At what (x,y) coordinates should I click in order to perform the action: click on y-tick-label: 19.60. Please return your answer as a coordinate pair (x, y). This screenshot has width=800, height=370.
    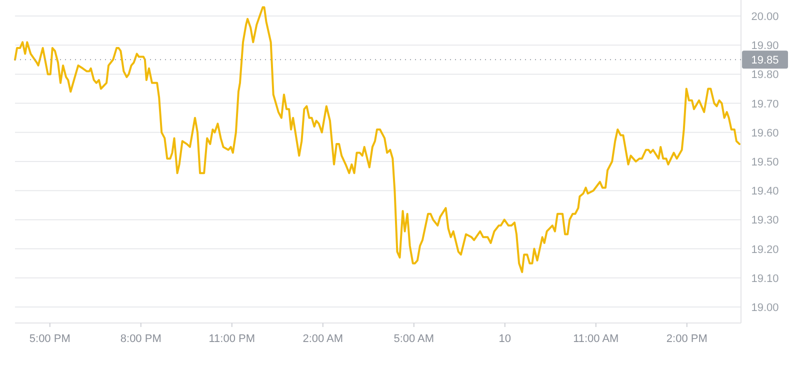
    Looking at the image, I should click on (765, 133).